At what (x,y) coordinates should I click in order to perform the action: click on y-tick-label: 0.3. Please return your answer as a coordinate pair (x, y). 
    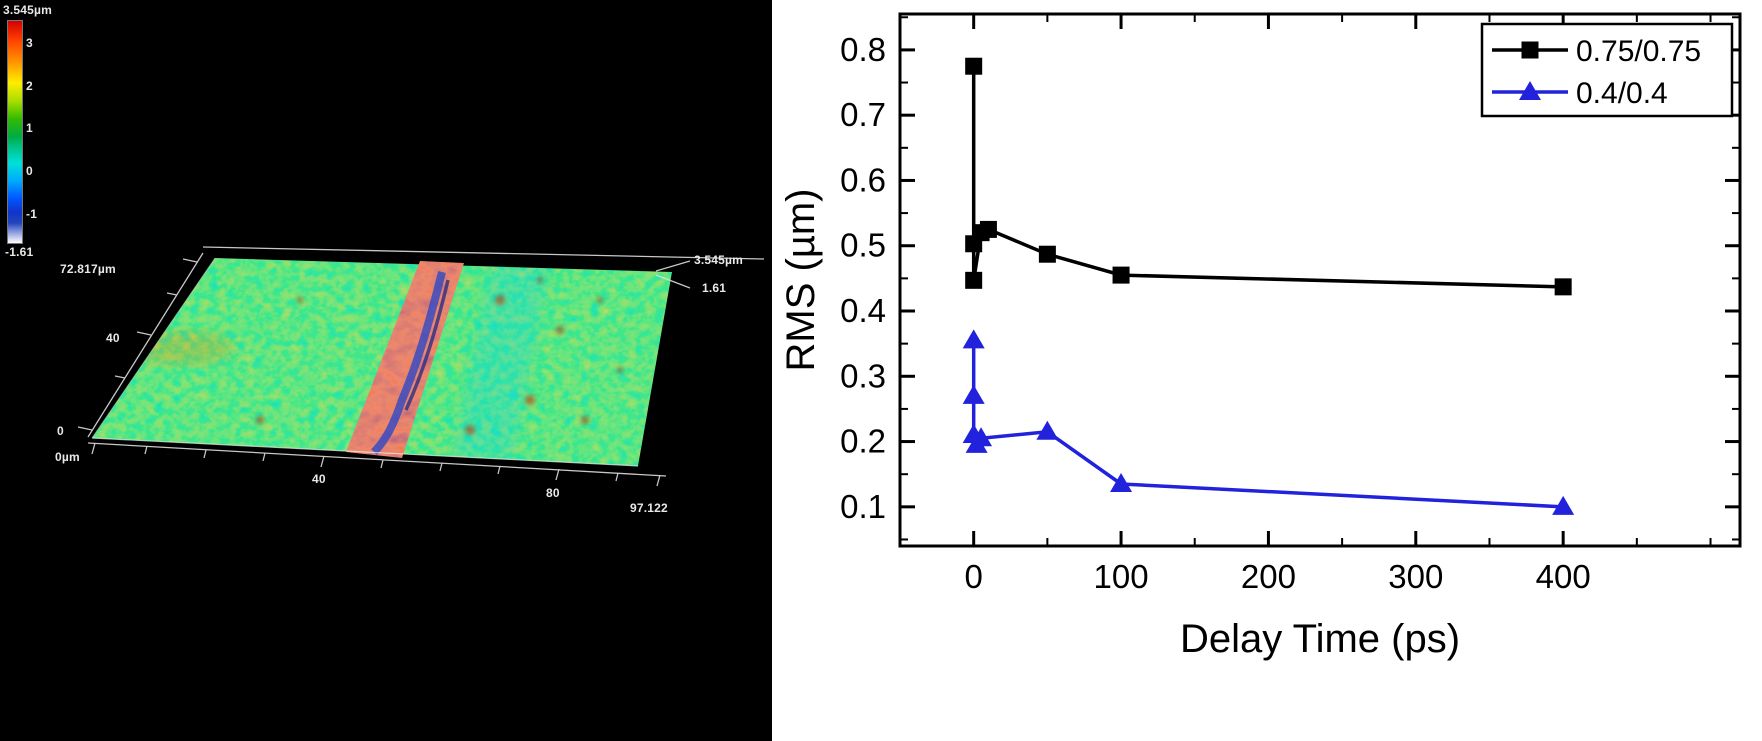
    Looking at the image, I should click on (863, 375).